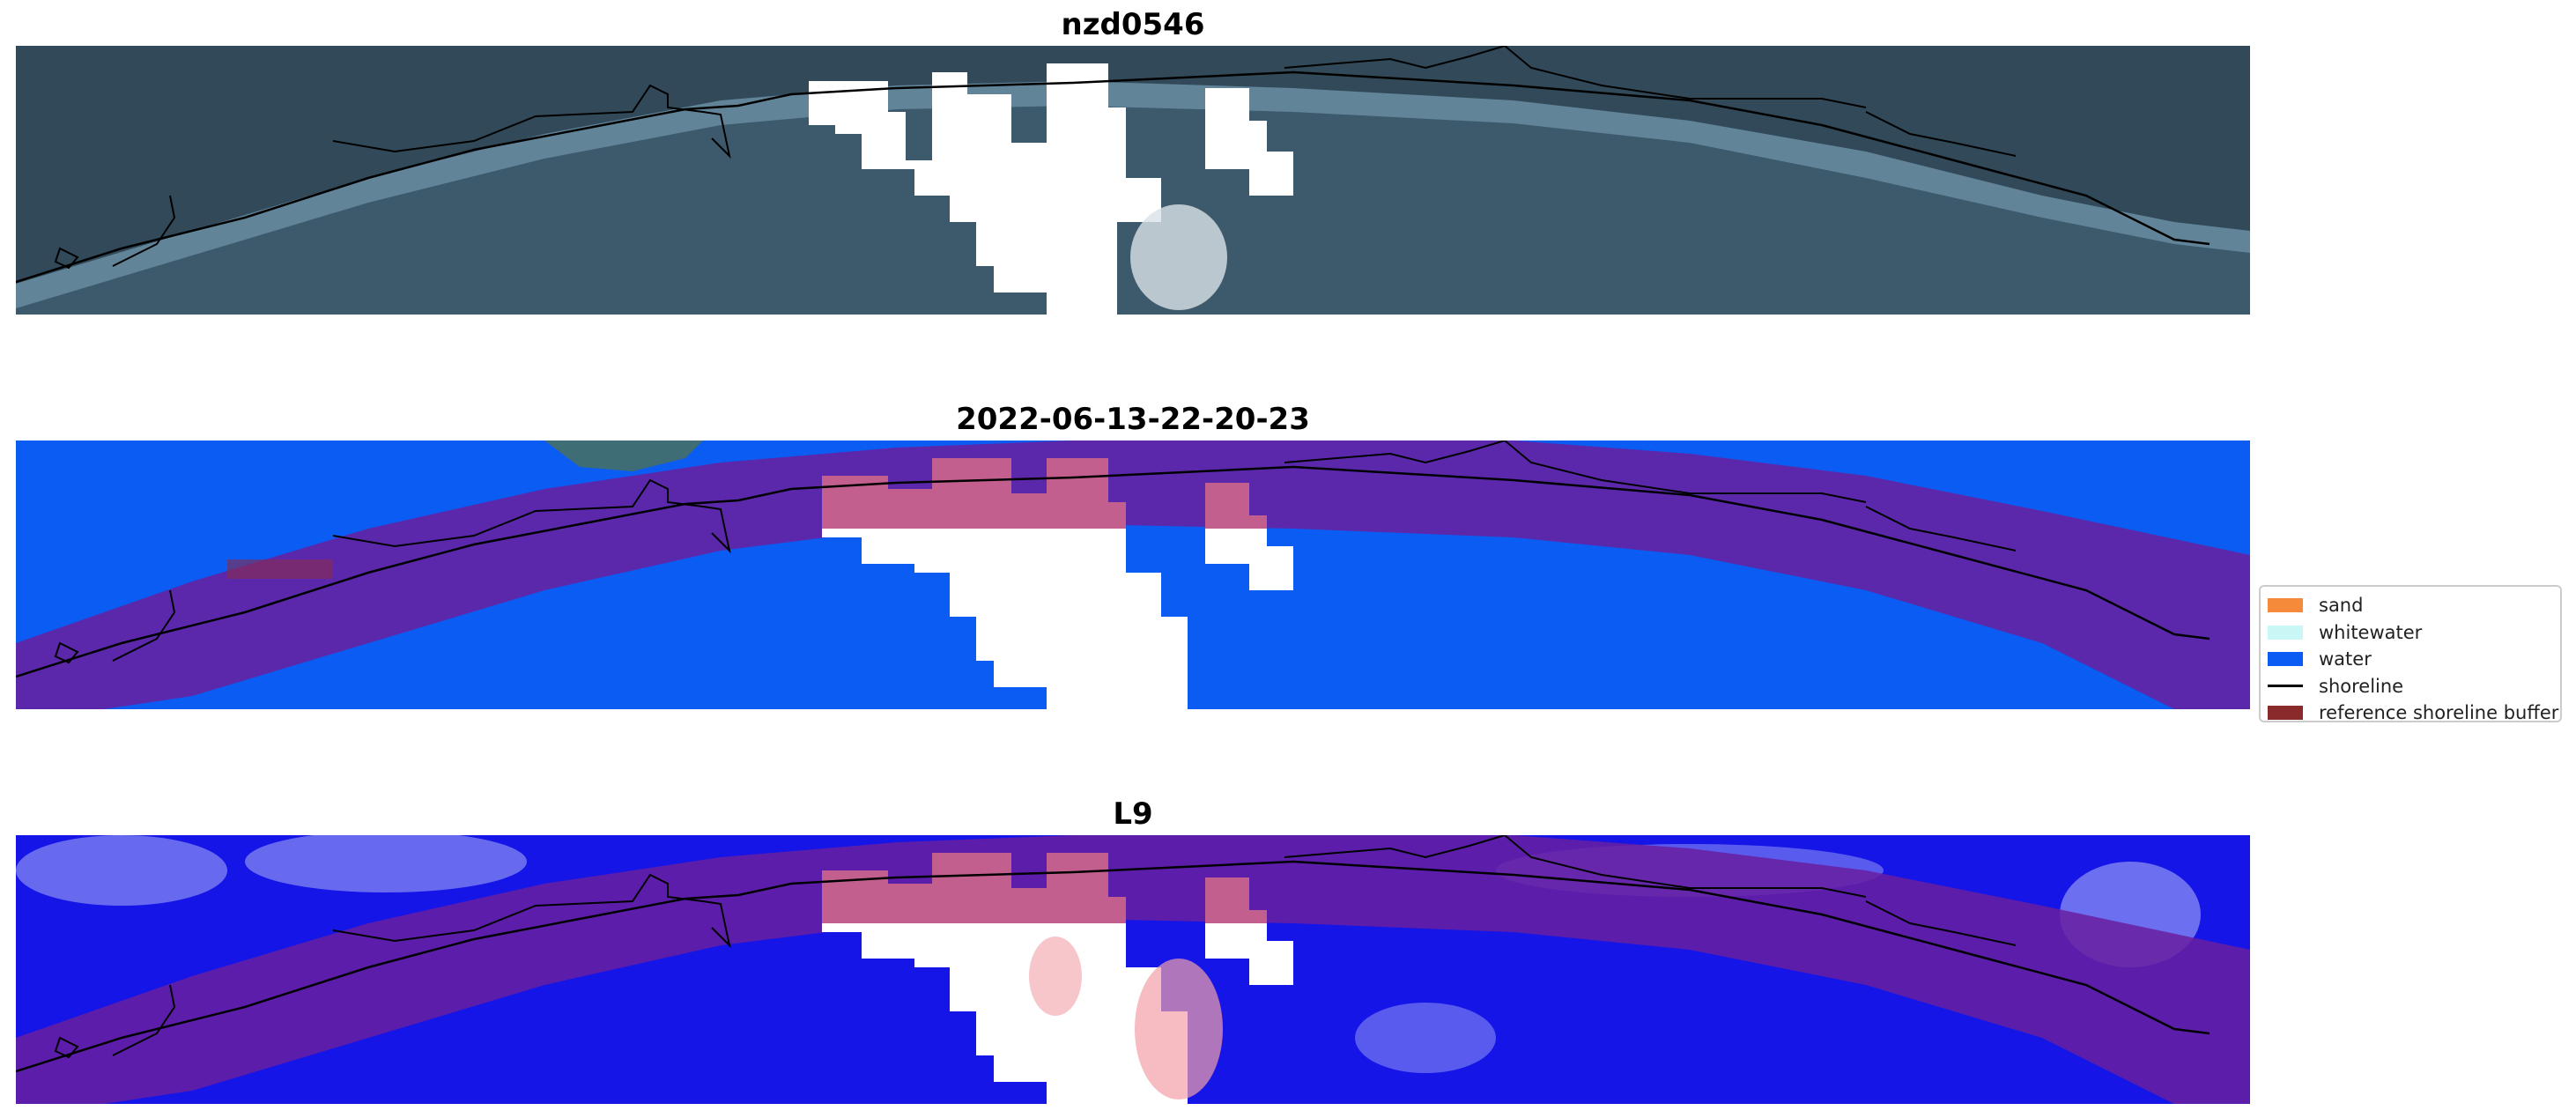 The height and width of the screenshot is (1118, 2576). Describe the element at coordinates (2346, 659) in the screenshot. I see `legend-label-water: water` at that location.